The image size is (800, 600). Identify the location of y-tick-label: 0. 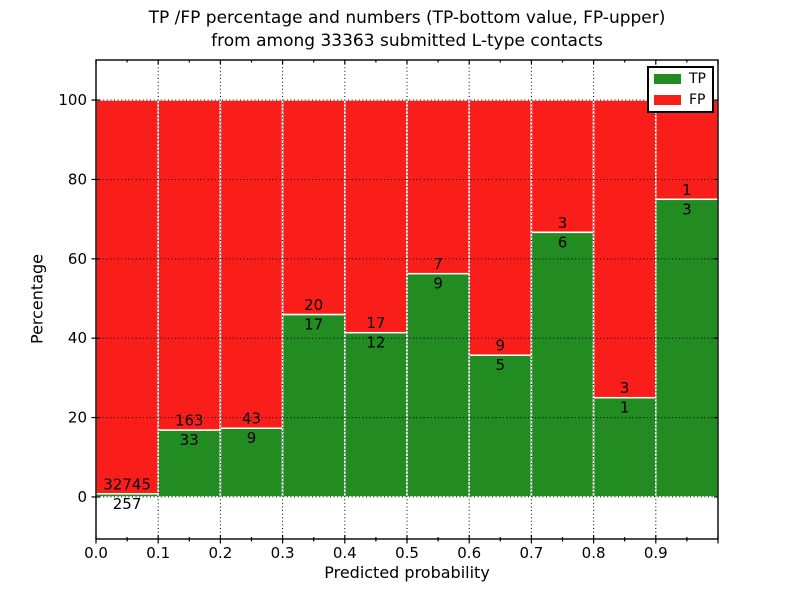
(82, 497).